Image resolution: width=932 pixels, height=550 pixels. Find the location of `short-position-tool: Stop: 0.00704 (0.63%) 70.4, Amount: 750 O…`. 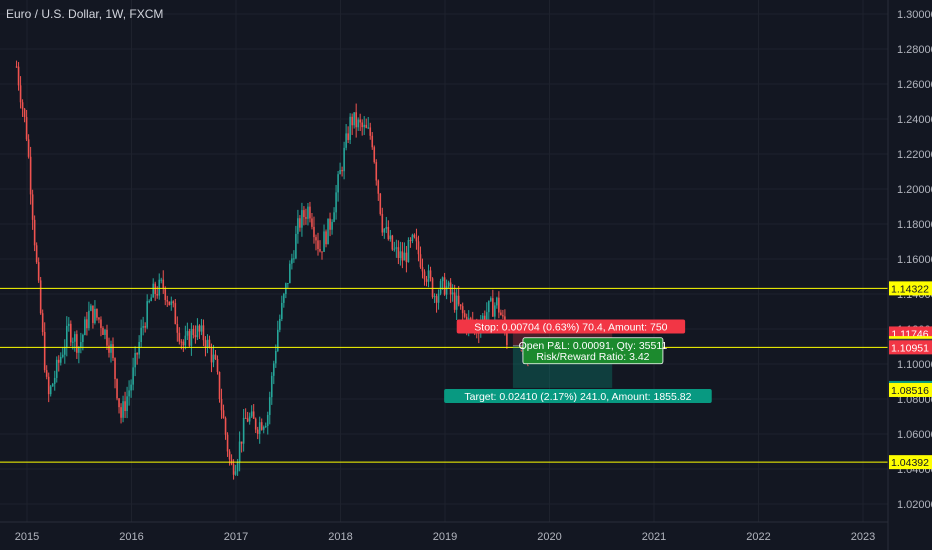

short-position-tool: Stop: 0.00704 (0.63%) 70.4, Amount: 750 O… is located at coordinates (578, 361).